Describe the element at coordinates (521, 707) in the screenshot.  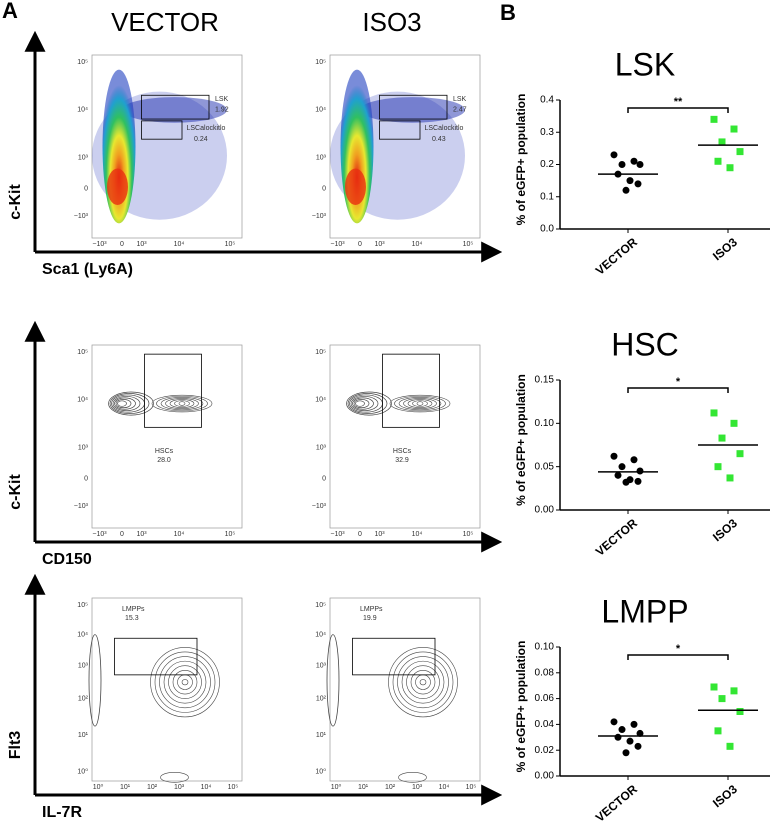
I see `y-axis-label: % of eGFP+ population` at that location.